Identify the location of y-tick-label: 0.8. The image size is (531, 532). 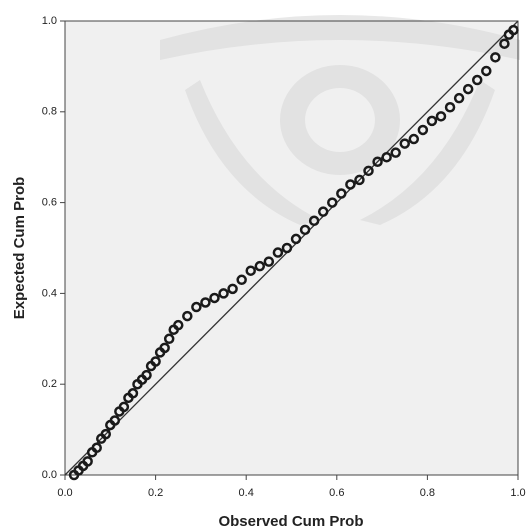
(49, 112).